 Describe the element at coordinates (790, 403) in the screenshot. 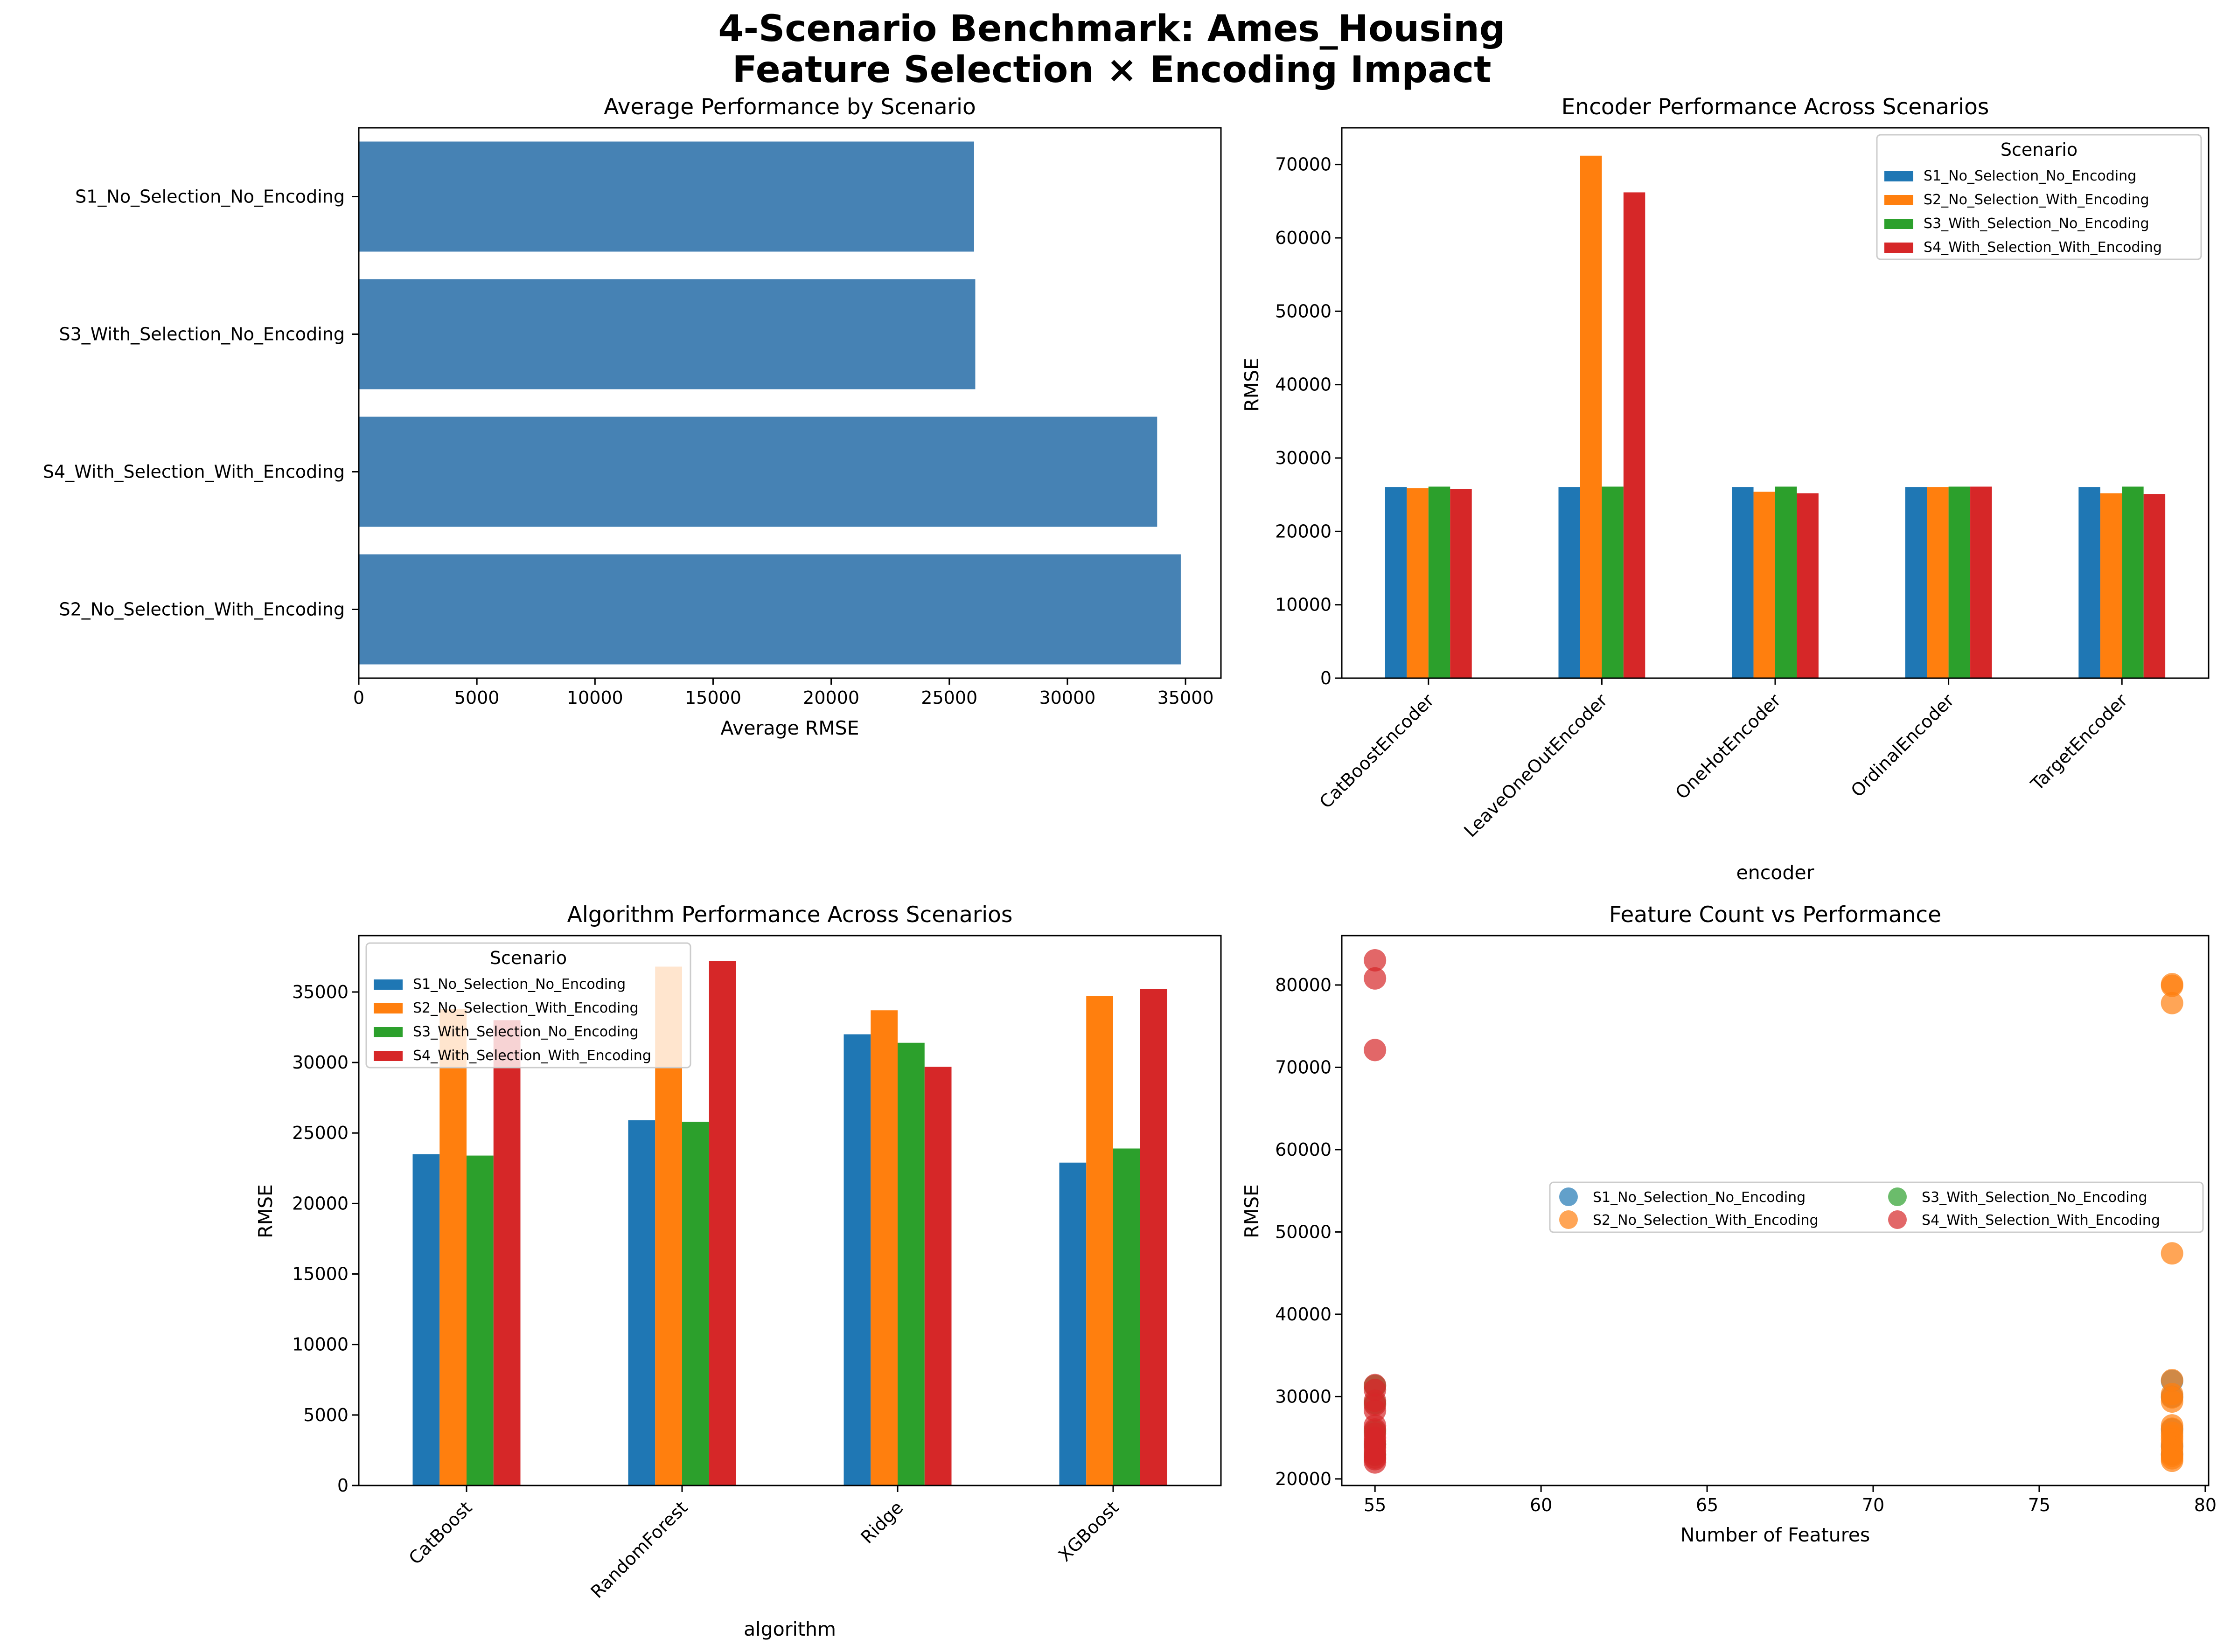

I see `avg-plot-frame` at that location.